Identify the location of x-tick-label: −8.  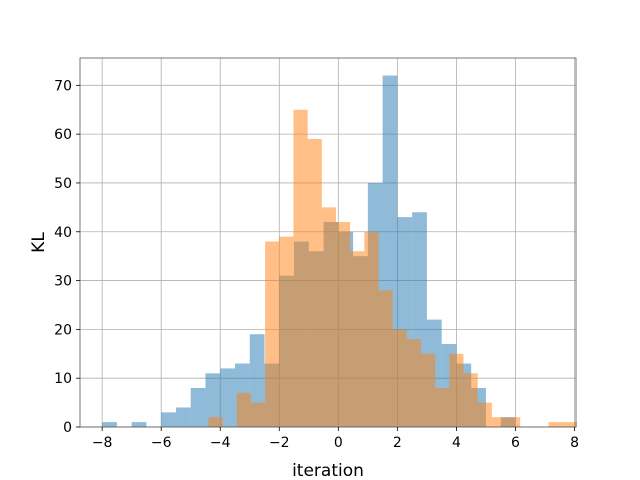
(102, 443).